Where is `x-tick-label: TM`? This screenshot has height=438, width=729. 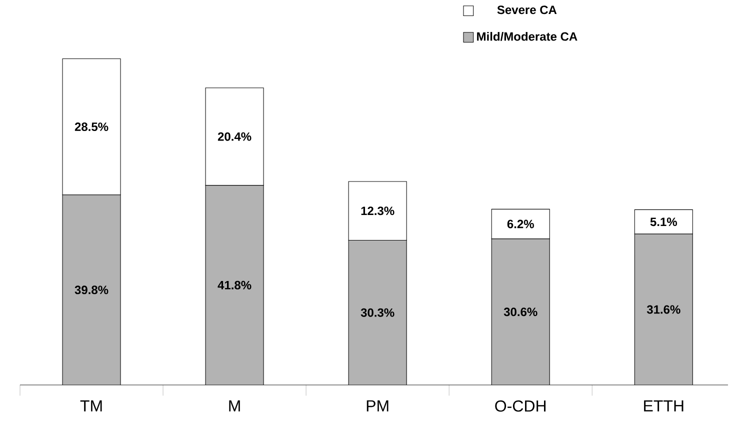
x-tick-label: TM is located at coordinates (91, 406).